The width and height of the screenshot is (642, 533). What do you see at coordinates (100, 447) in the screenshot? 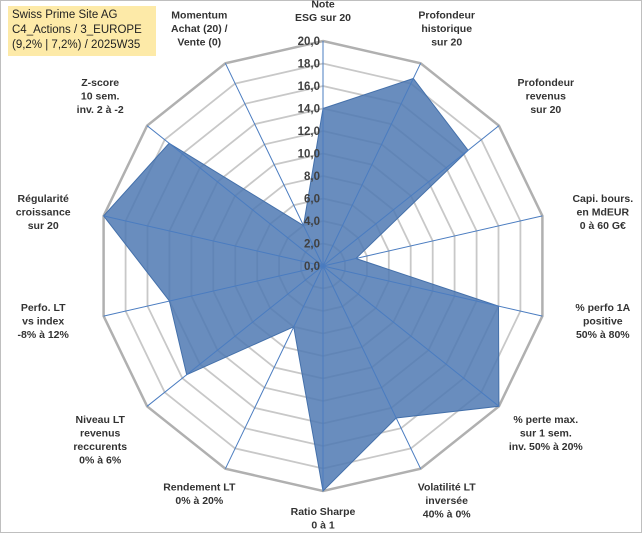
I see `axis-label-line: reccurents` at bounding box center [100, 447].